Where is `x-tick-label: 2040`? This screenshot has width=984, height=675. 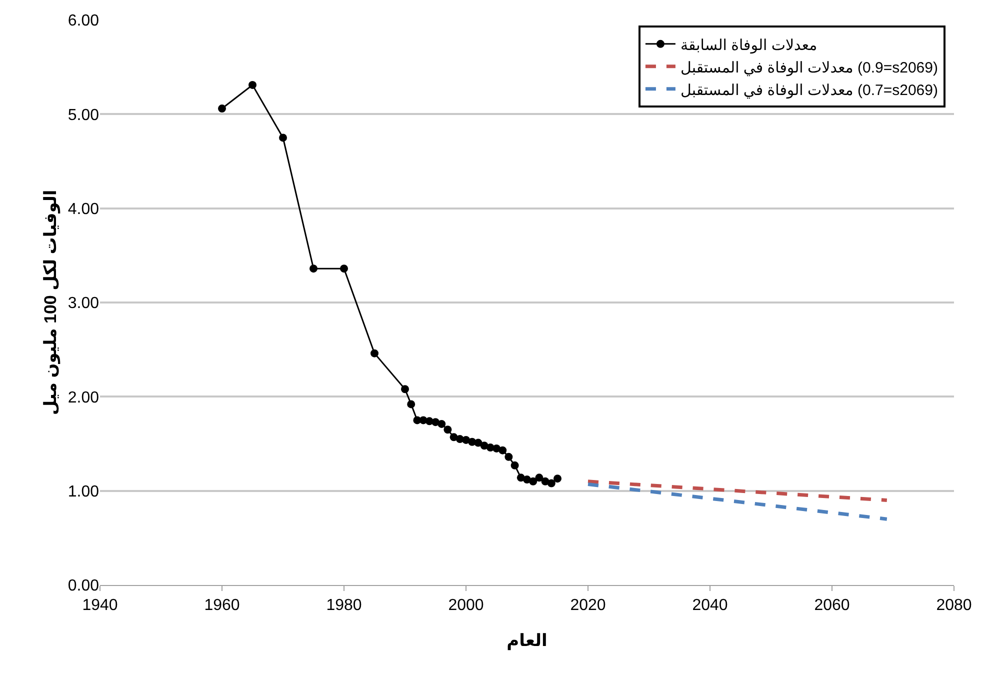
x-tick-label: 2040 is located at coordinates (710, 605).